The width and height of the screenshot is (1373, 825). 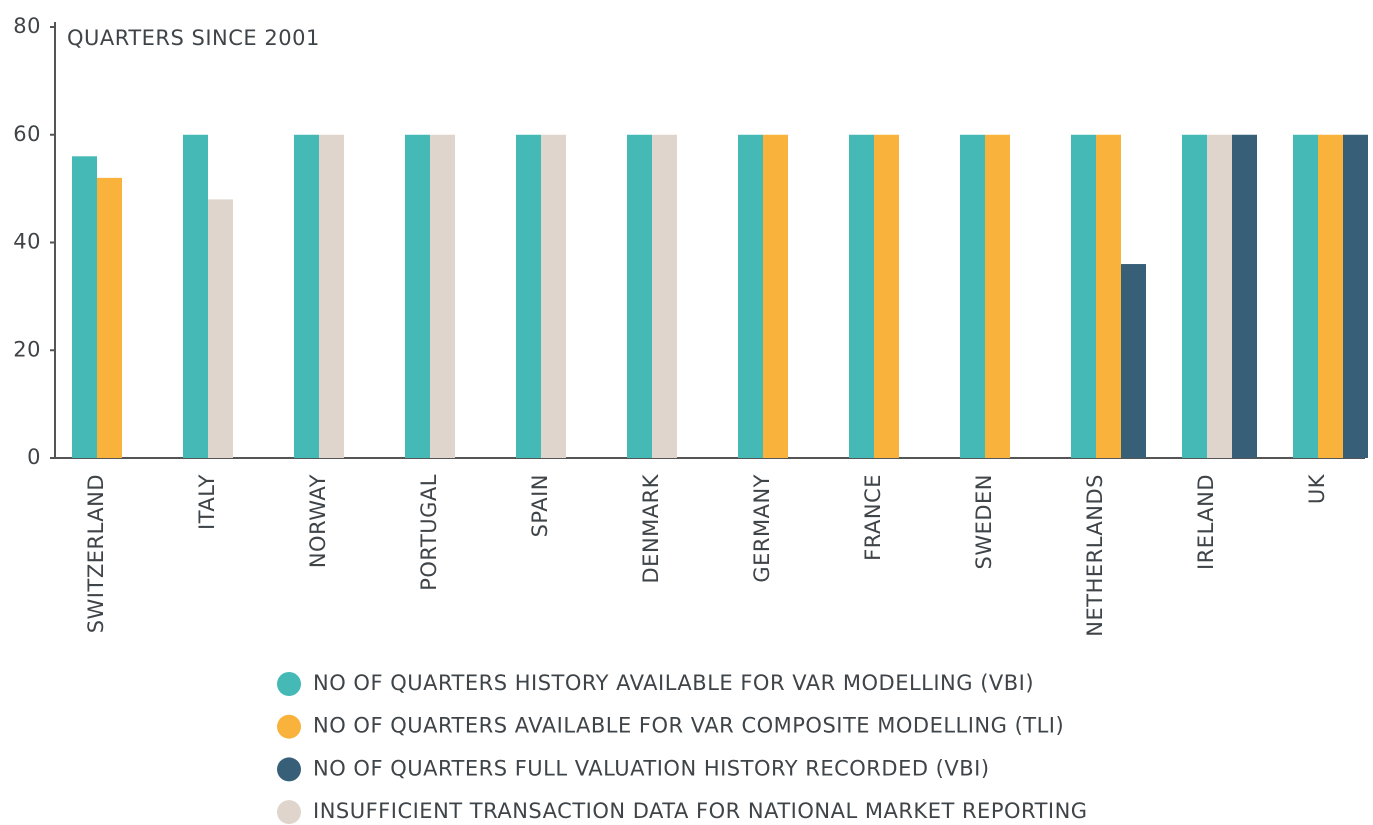 What do you see at coordinates (27, 134) in the screenshot?
I see `y-tick-label: 60` at bounding box center [27, 134].